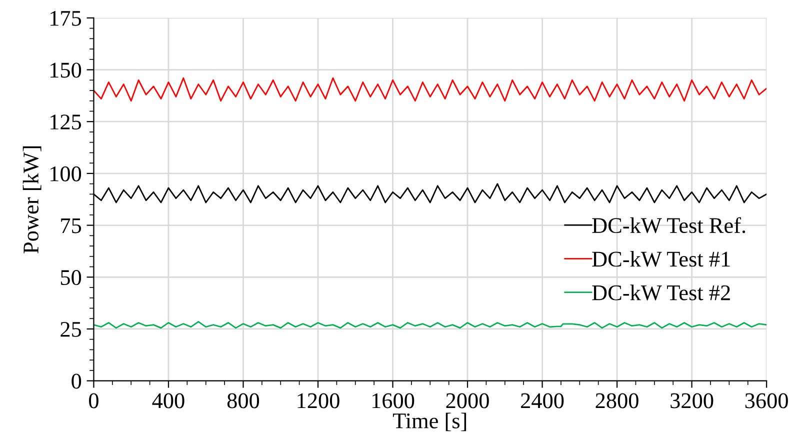 Image resolution: width=801 pixels, height=448 pixels. I want to click on y-tick-label: 175, so click(66, 18).